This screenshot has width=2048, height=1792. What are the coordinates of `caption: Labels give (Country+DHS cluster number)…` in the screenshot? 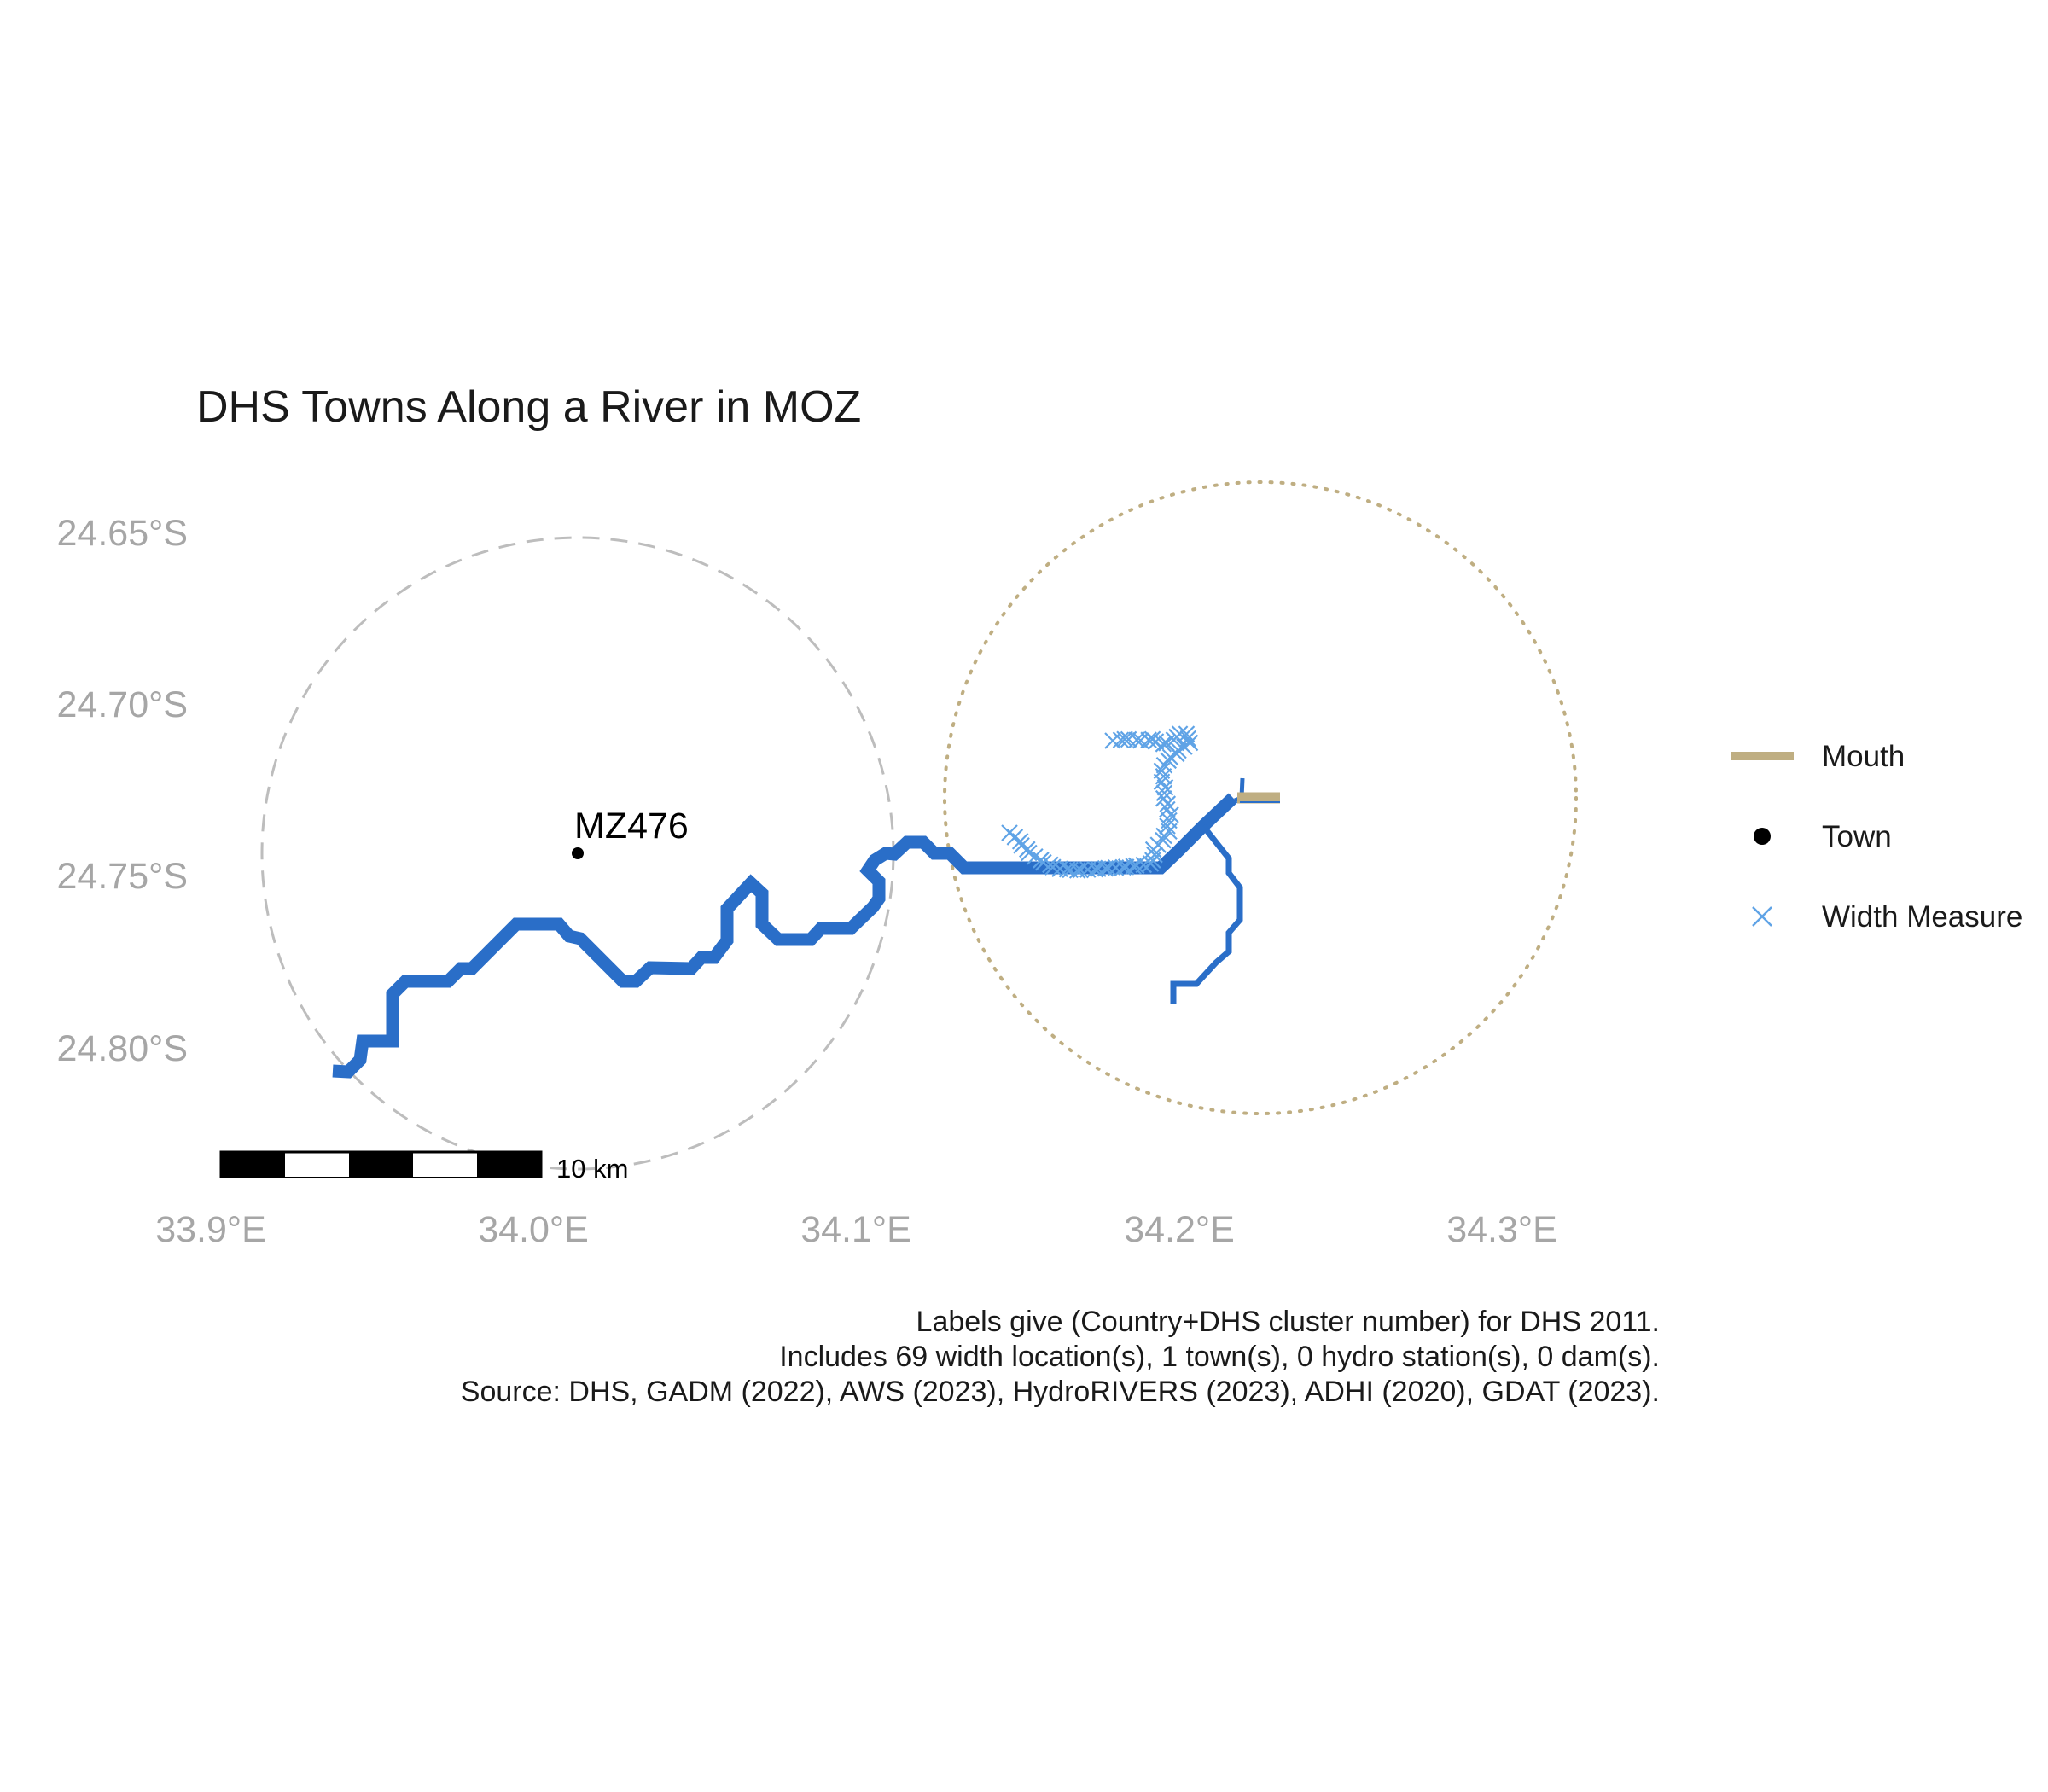 It's located at (1060, 1357).